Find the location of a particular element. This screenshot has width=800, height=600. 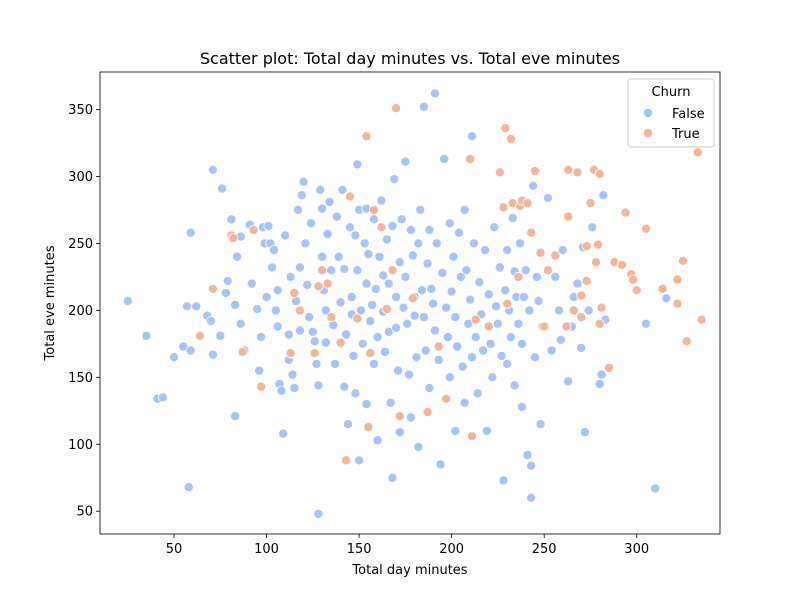

y-tick-label-50: 50 is located at coordinates (84, 512).